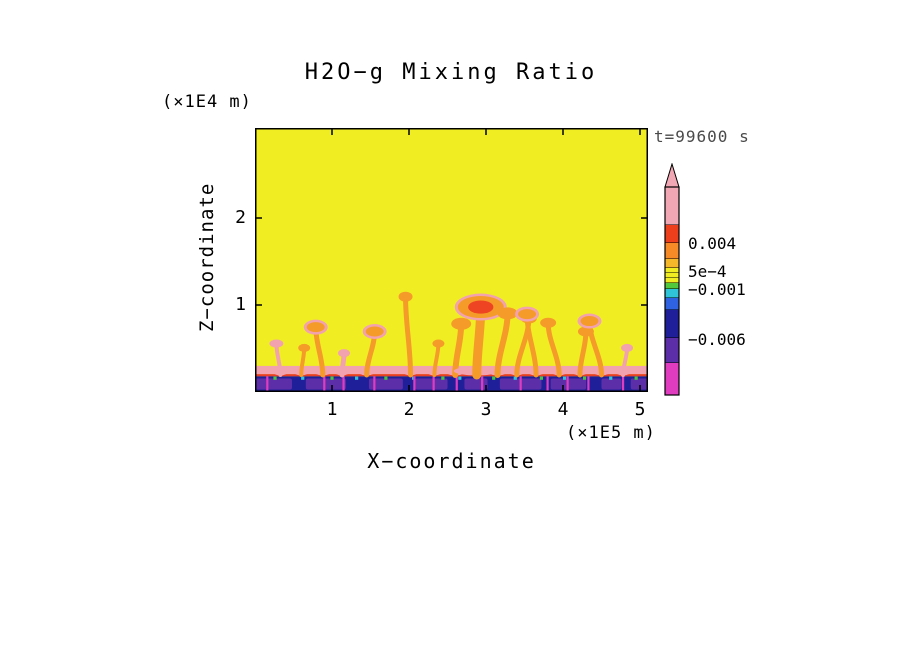 The width and height of the screenshot is (904, 654). Describe the element at coordinates (563, 409) in the screenshot. I see `x-tick-label: 4` at that location.